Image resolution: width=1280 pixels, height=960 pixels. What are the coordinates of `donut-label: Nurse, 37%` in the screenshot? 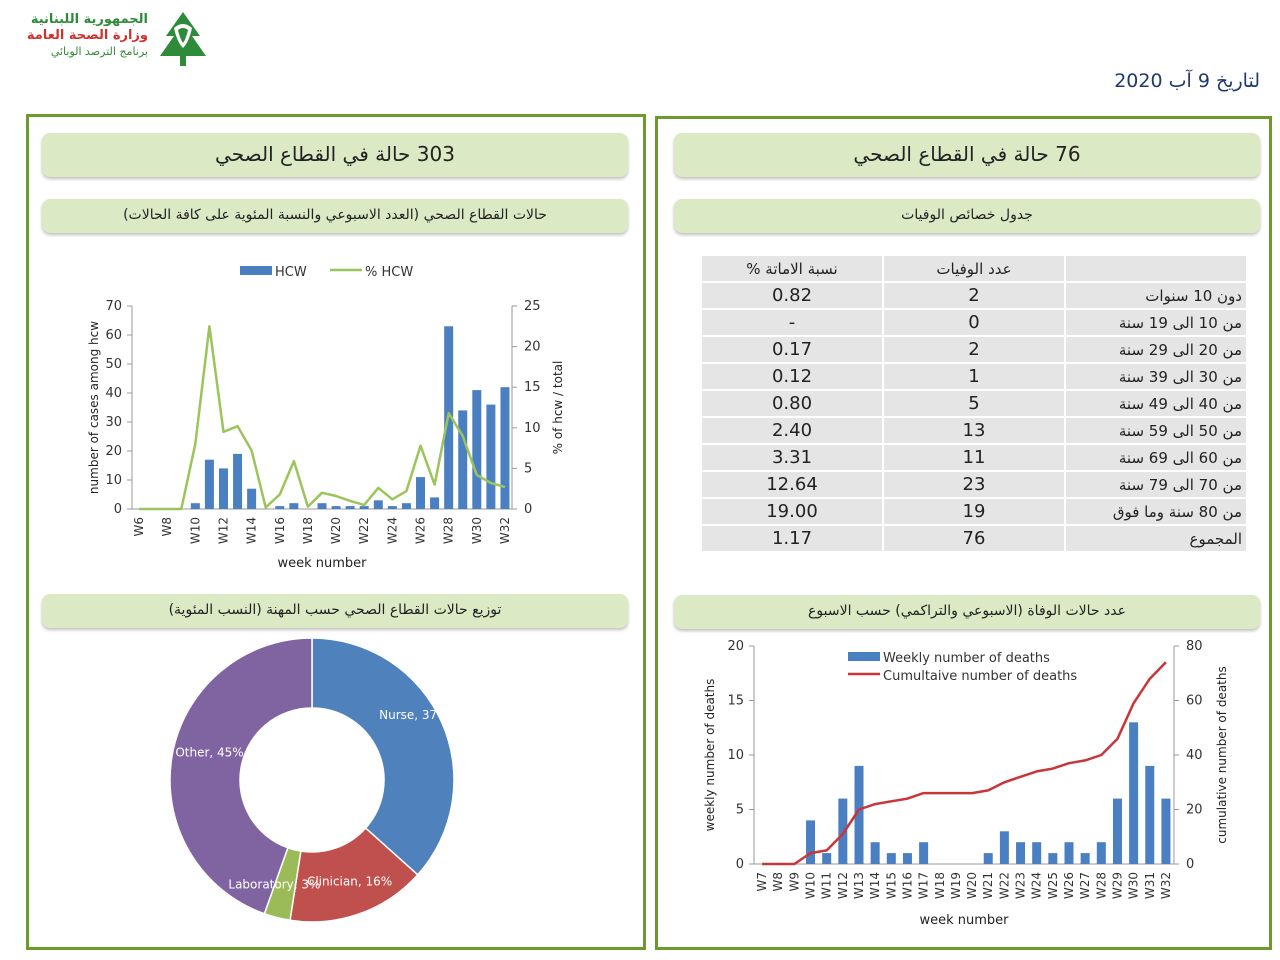 It's located at (413, 715).